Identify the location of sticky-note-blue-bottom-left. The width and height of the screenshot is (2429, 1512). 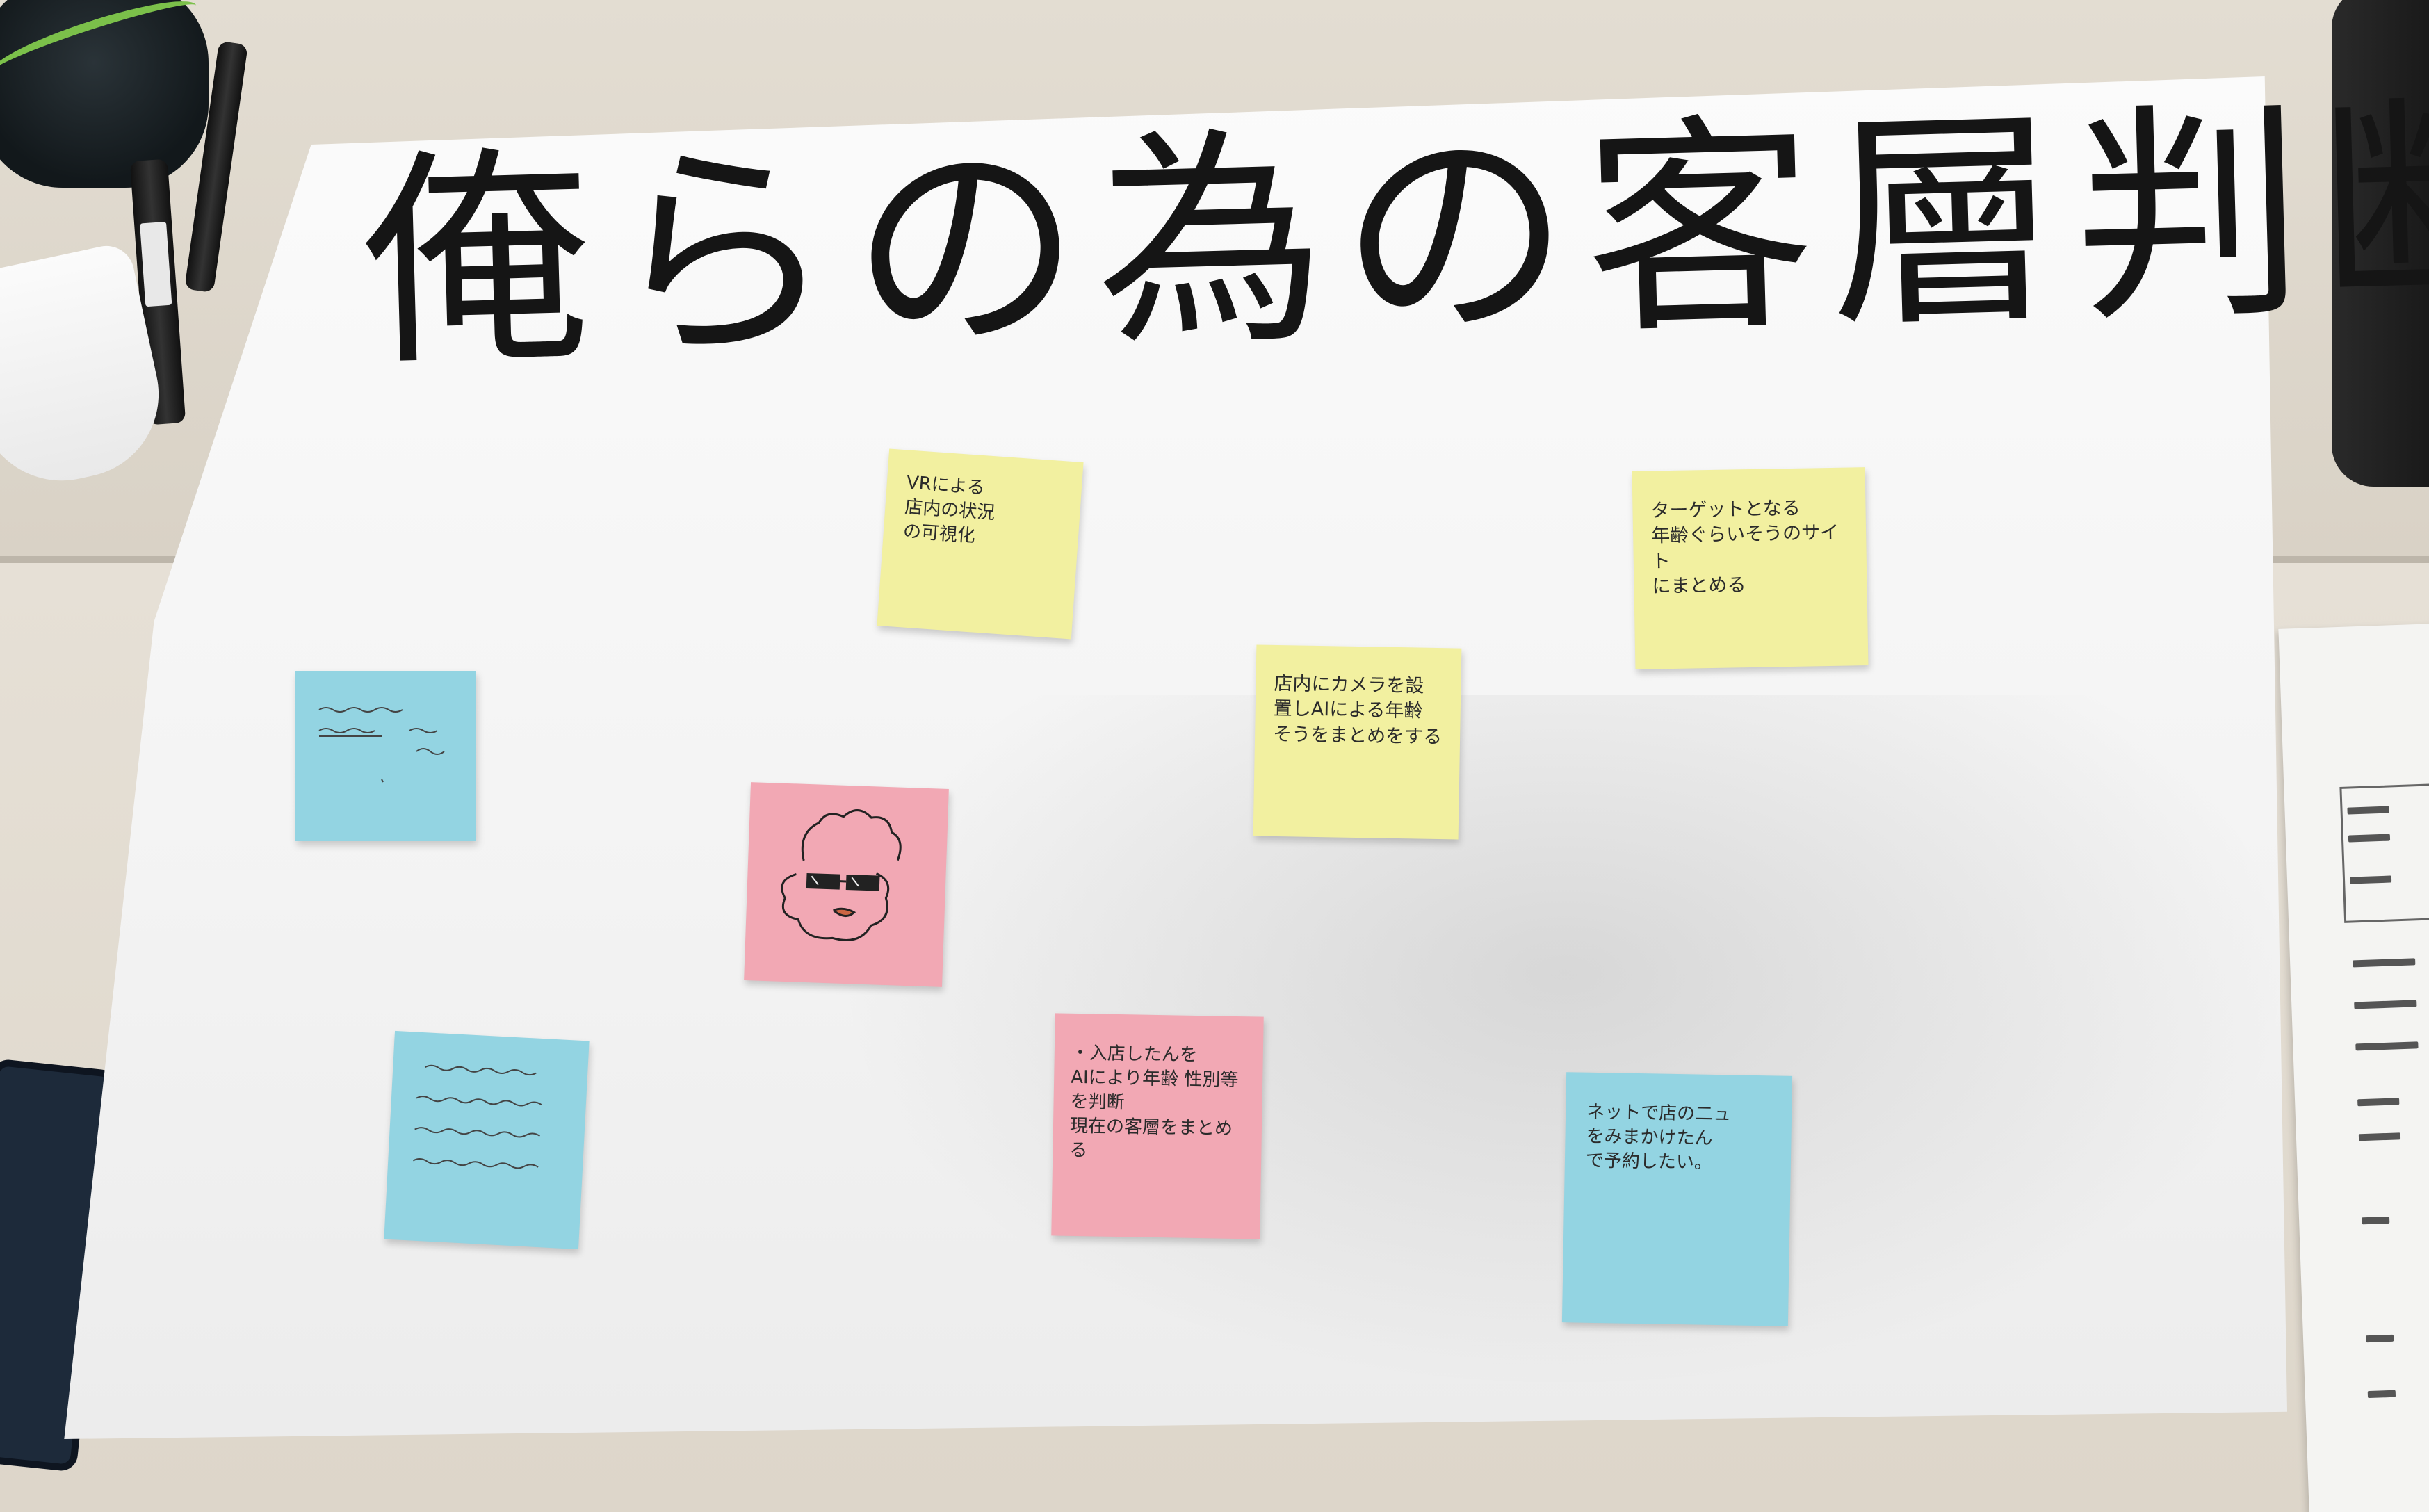
(487, 1140).